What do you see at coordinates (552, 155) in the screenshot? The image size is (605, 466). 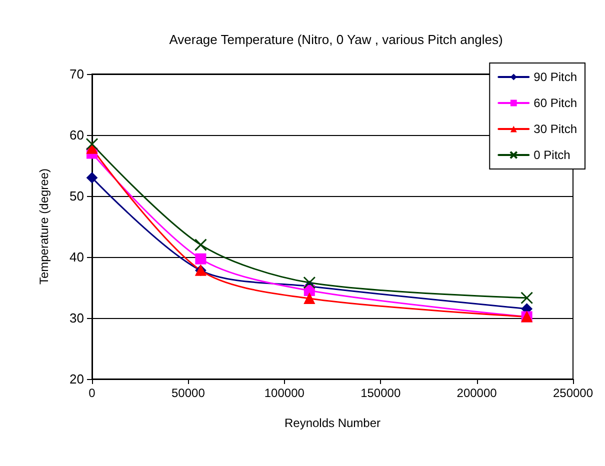 I see `legend-label: 0 Pitch` at bounding box center [552, 155].